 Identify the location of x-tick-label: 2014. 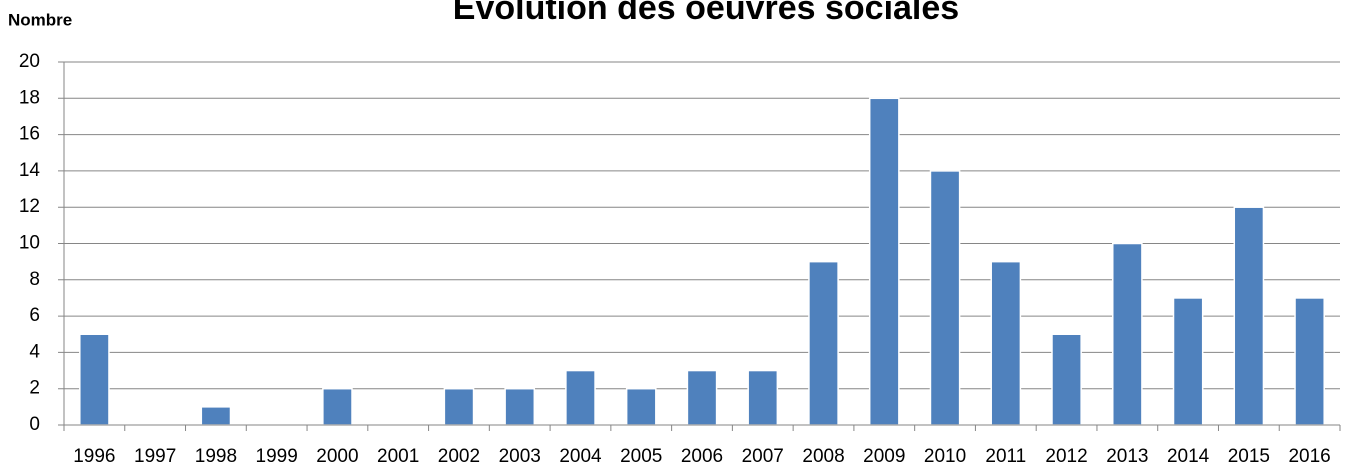
(1188, 456).